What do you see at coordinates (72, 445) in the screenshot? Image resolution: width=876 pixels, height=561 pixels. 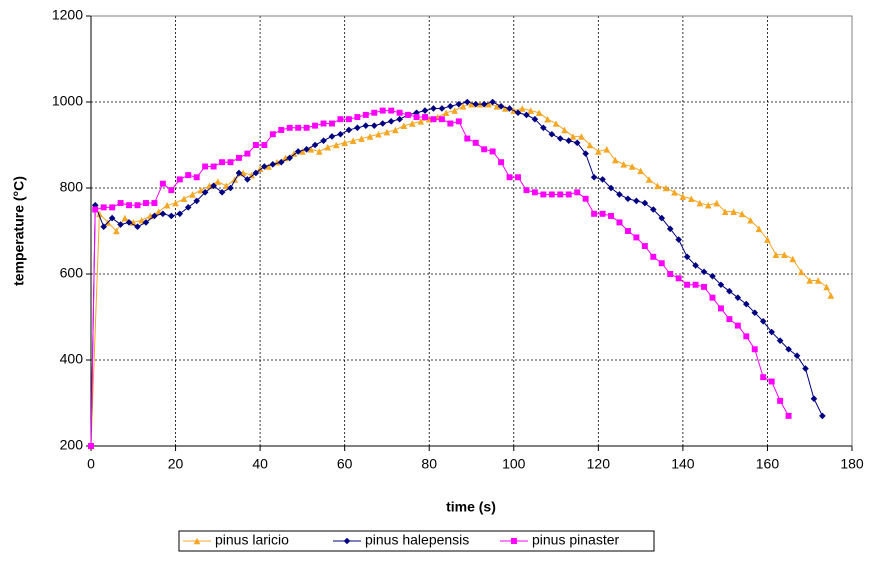 I see `y-tick-label: 200` at bounding box center [72, 445].